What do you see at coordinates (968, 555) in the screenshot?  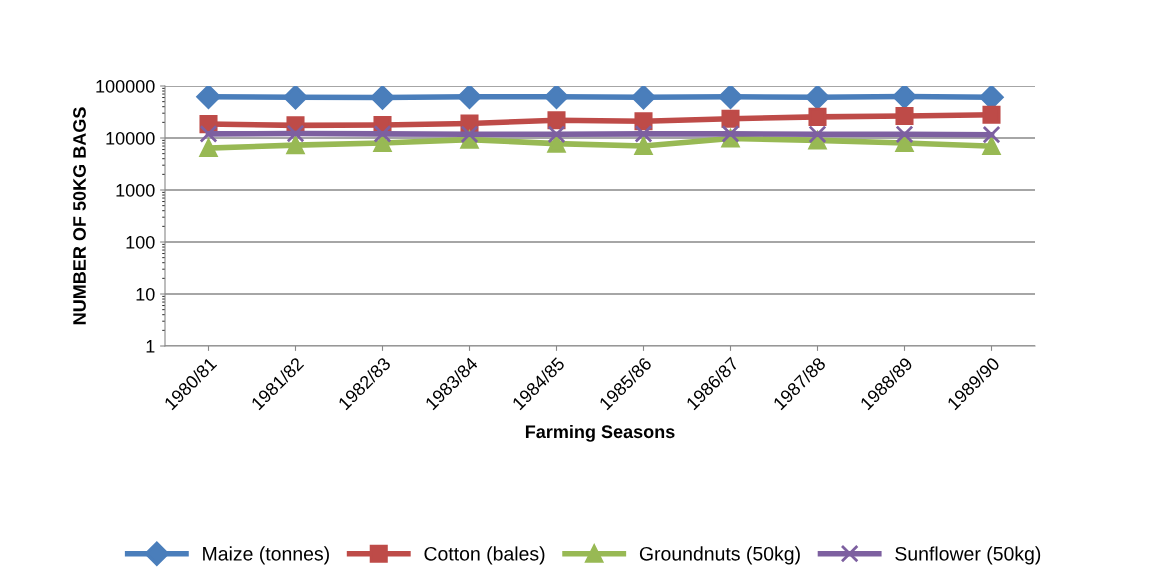 I see `legend-label: Sunflower (50kg)` at bounding box center [968, 555].